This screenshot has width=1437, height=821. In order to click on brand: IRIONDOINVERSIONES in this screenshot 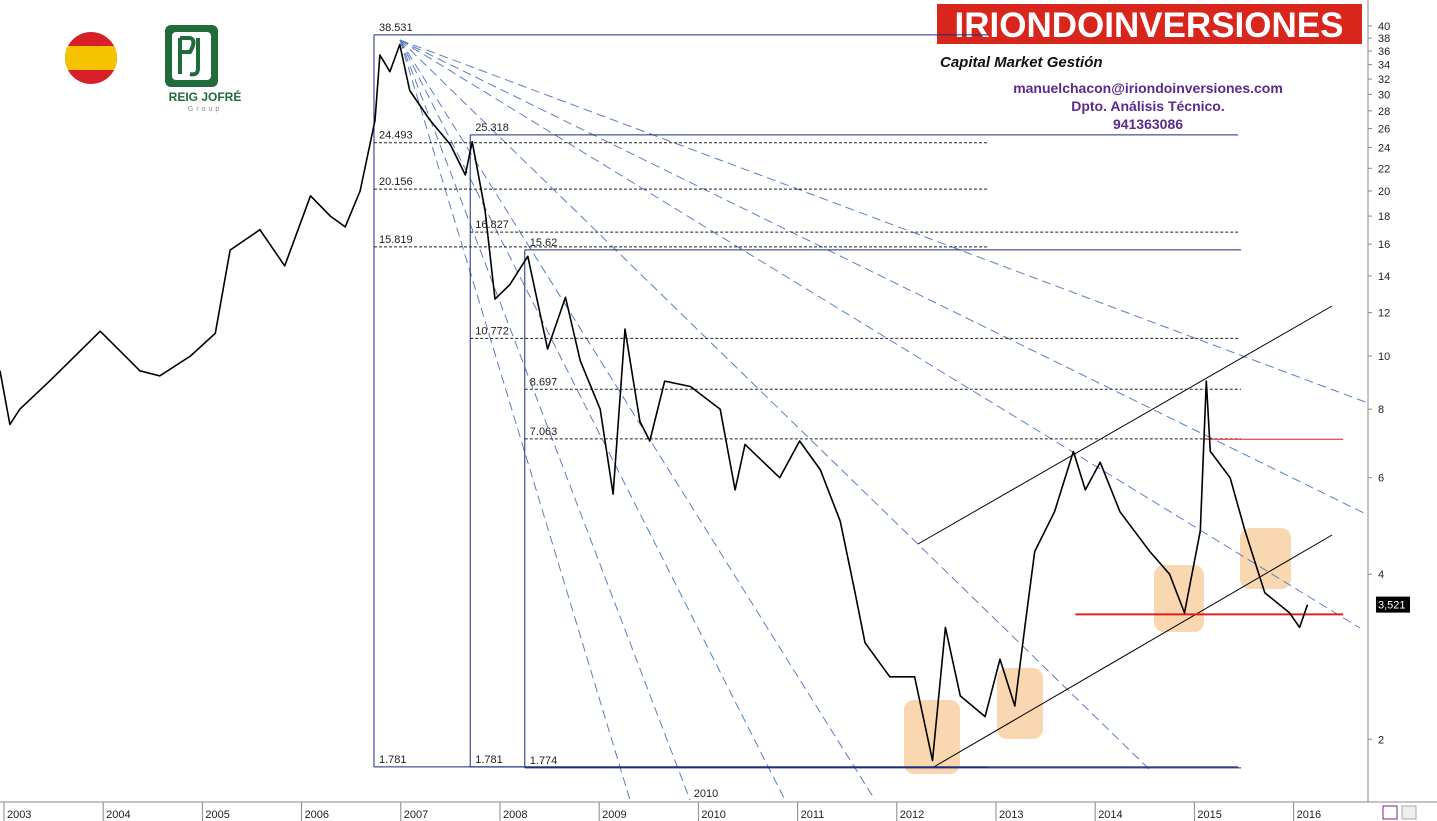, I will do `click(1149, 25)`.